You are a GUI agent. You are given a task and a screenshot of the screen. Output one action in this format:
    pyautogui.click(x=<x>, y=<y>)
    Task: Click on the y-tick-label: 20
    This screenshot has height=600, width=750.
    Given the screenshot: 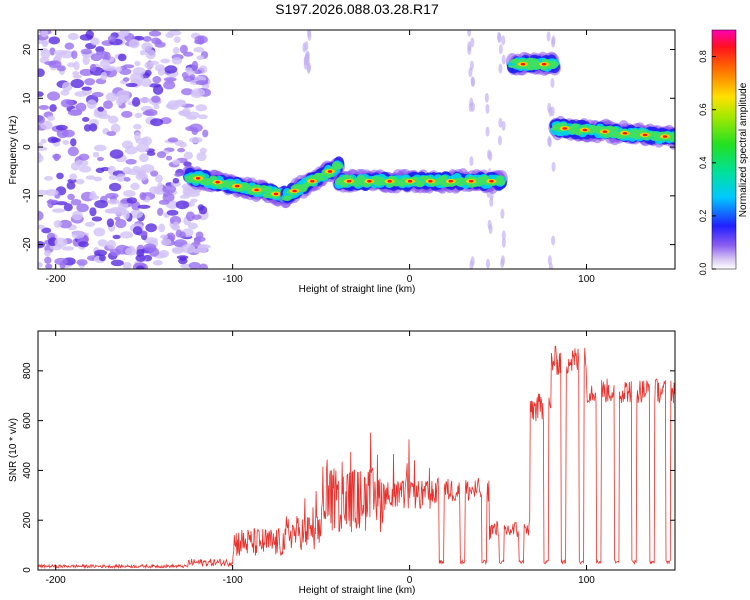 What is the action you would take?
    pyautogui.click(x=27, y=50)
    